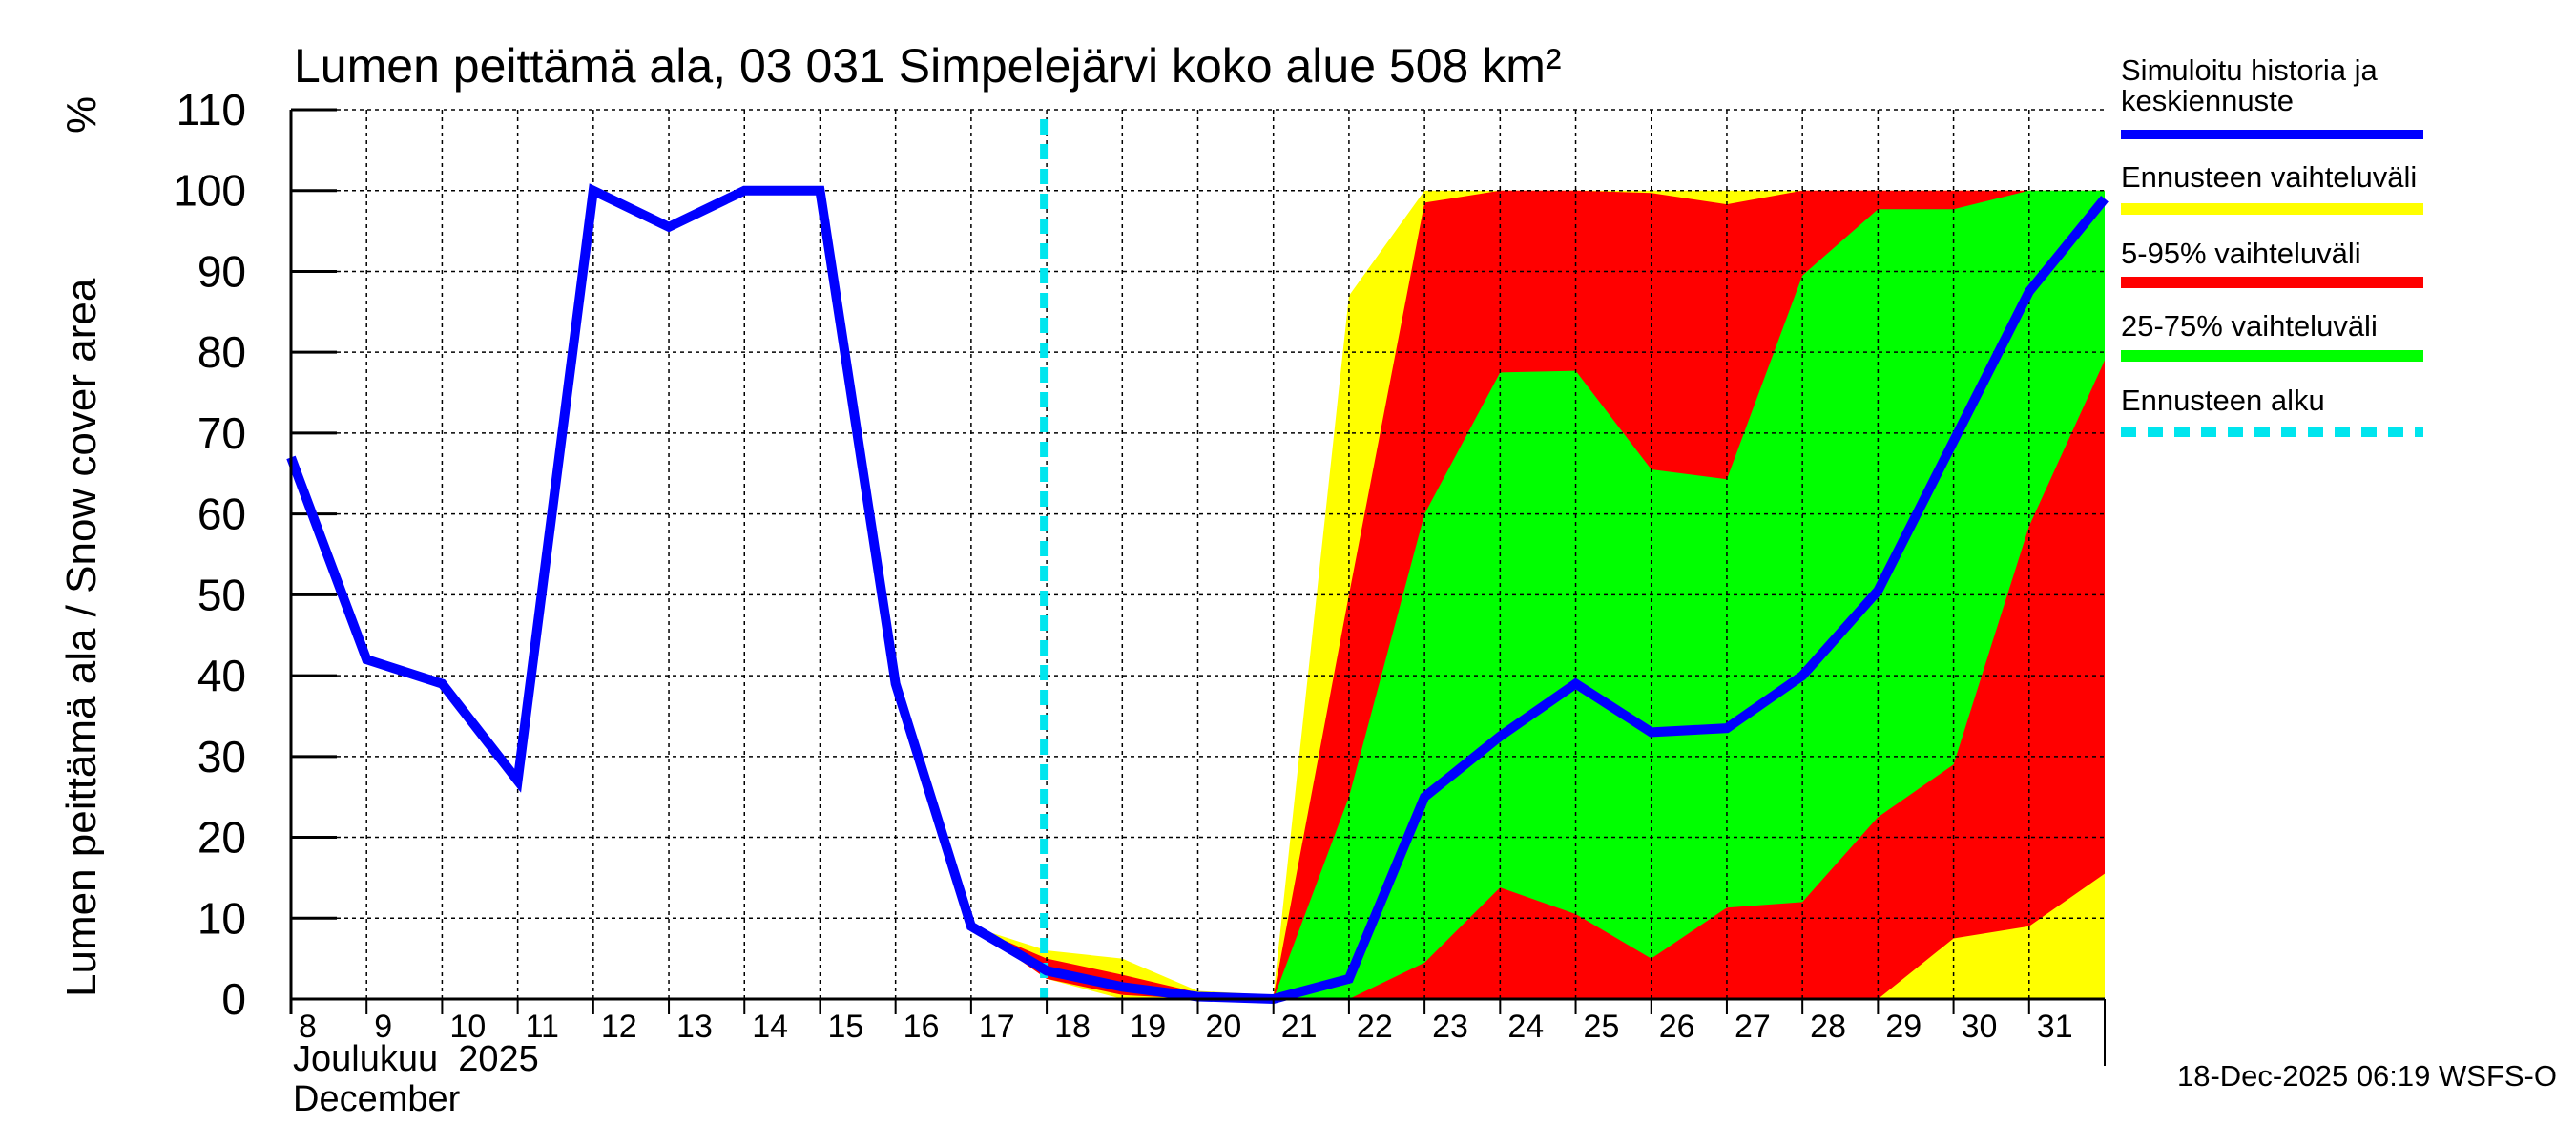 This screenshot has height=1145, width=2576. I want to click on x-tick-label: 22, so click(1375, 1027).